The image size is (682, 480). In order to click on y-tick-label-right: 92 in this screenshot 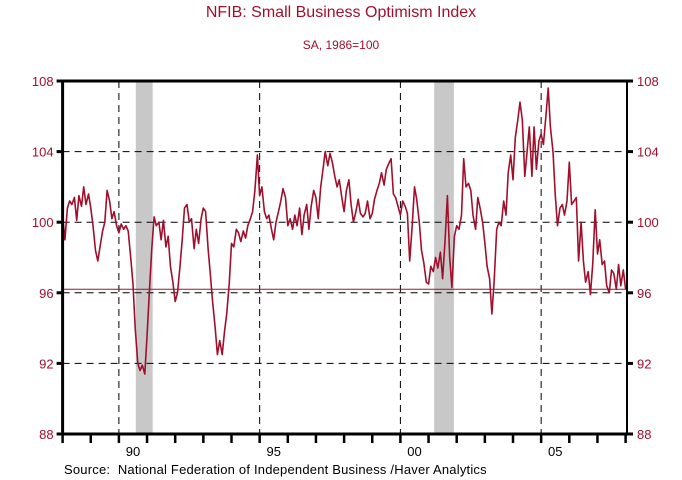, I will do `click(644, 363)`.